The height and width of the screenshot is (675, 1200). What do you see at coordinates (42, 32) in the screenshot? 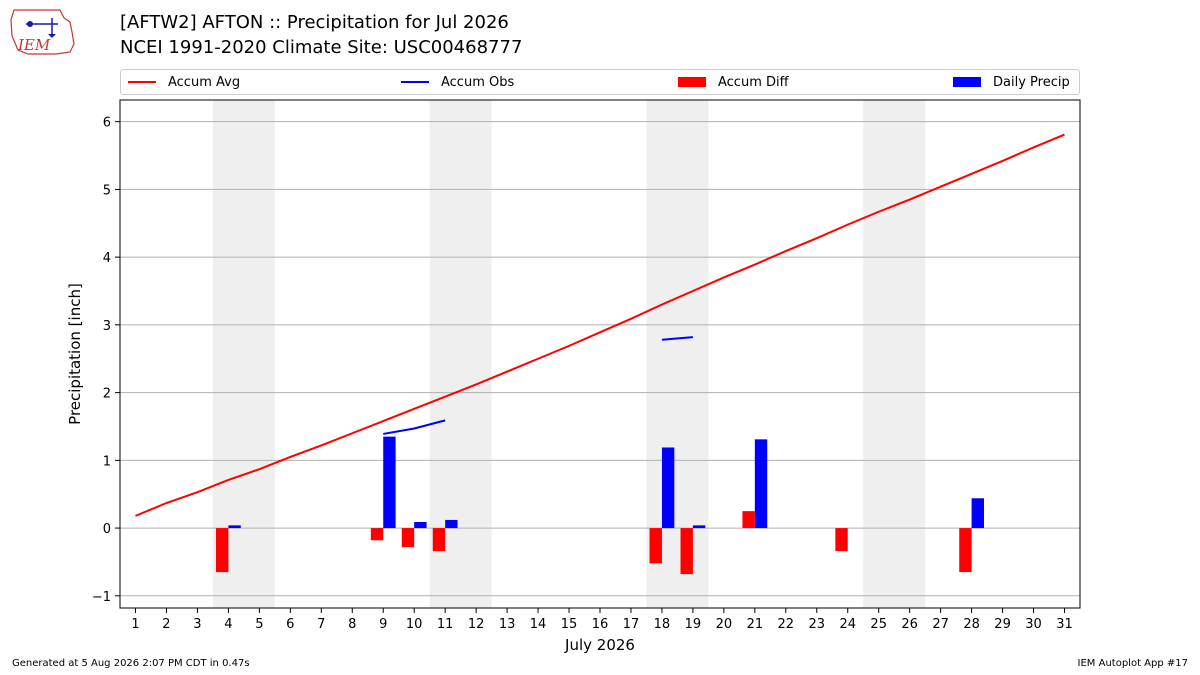
I see `iem-logo: IEM` at bounding box center [42, 32].